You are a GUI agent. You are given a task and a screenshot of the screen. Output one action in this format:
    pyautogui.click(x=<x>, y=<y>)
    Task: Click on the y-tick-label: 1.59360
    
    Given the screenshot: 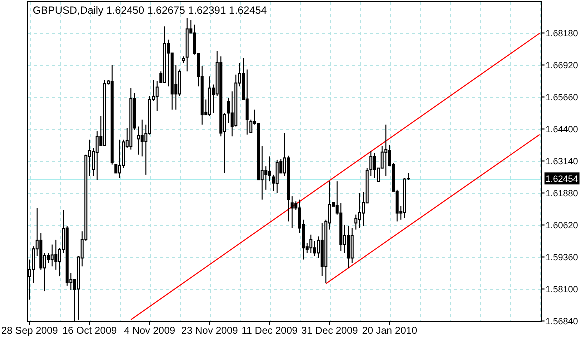 What is the action you would take?
    pyautogui.click(x=562, y=257)
    